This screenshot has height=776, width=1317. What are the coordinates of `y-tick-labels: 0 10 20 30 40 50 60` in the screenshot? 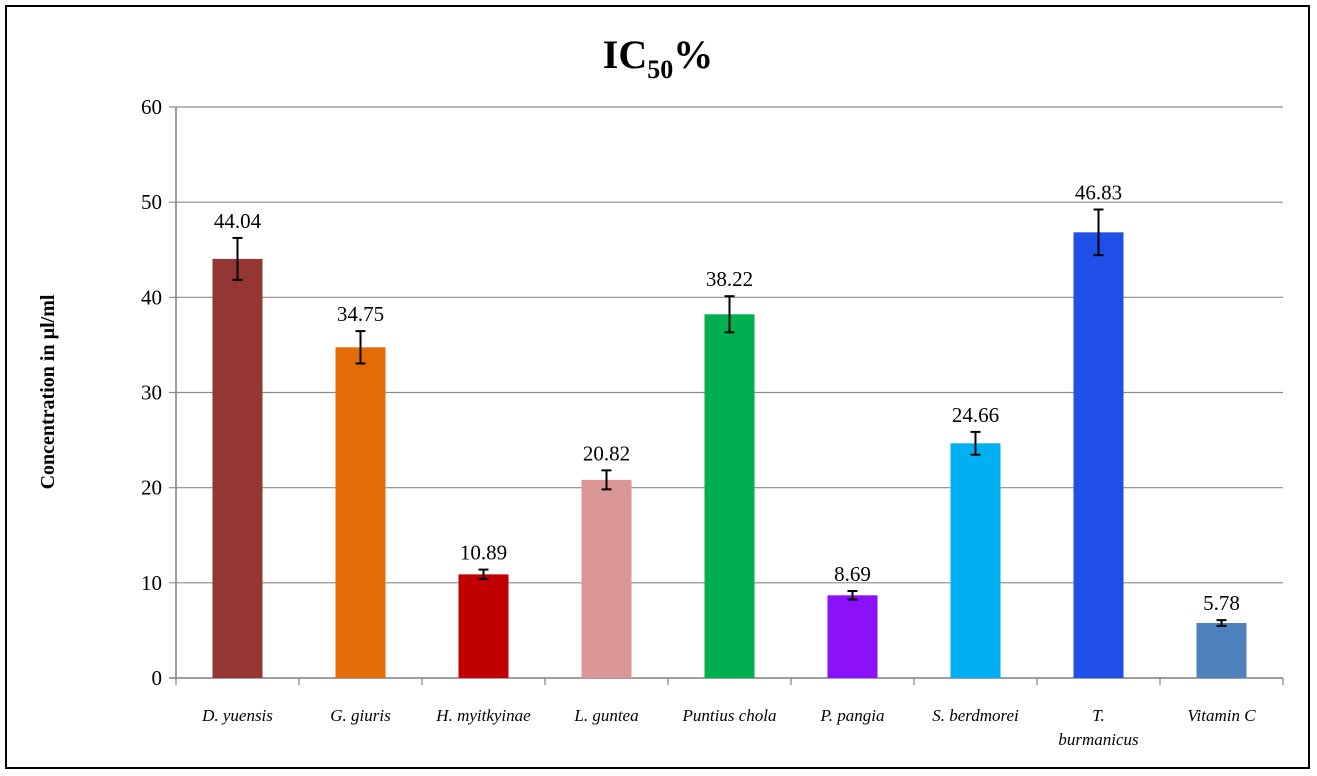 It's located at (151, 392).